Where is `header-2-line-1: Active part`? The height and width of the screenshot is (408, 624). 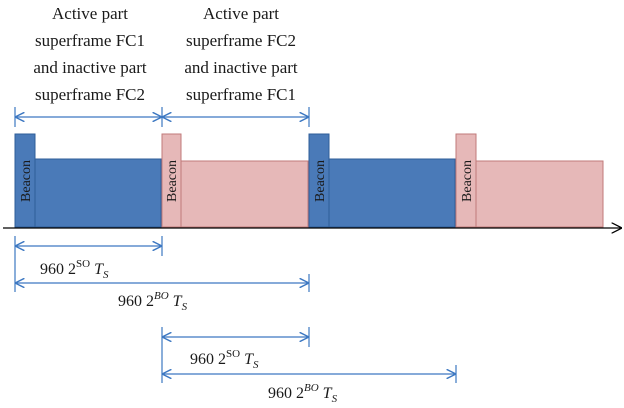
header-2-line-1: Active part is located at coordinates (241, 13).